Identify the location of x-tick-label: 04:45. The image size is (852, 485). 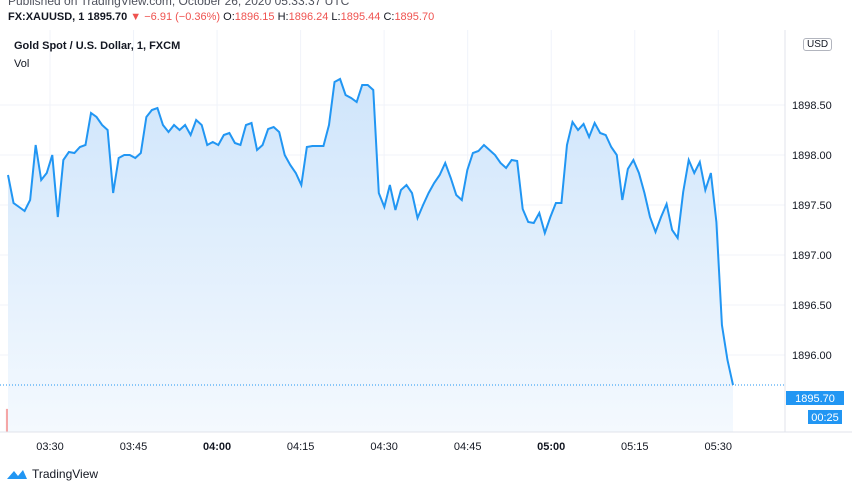
(468, 447).